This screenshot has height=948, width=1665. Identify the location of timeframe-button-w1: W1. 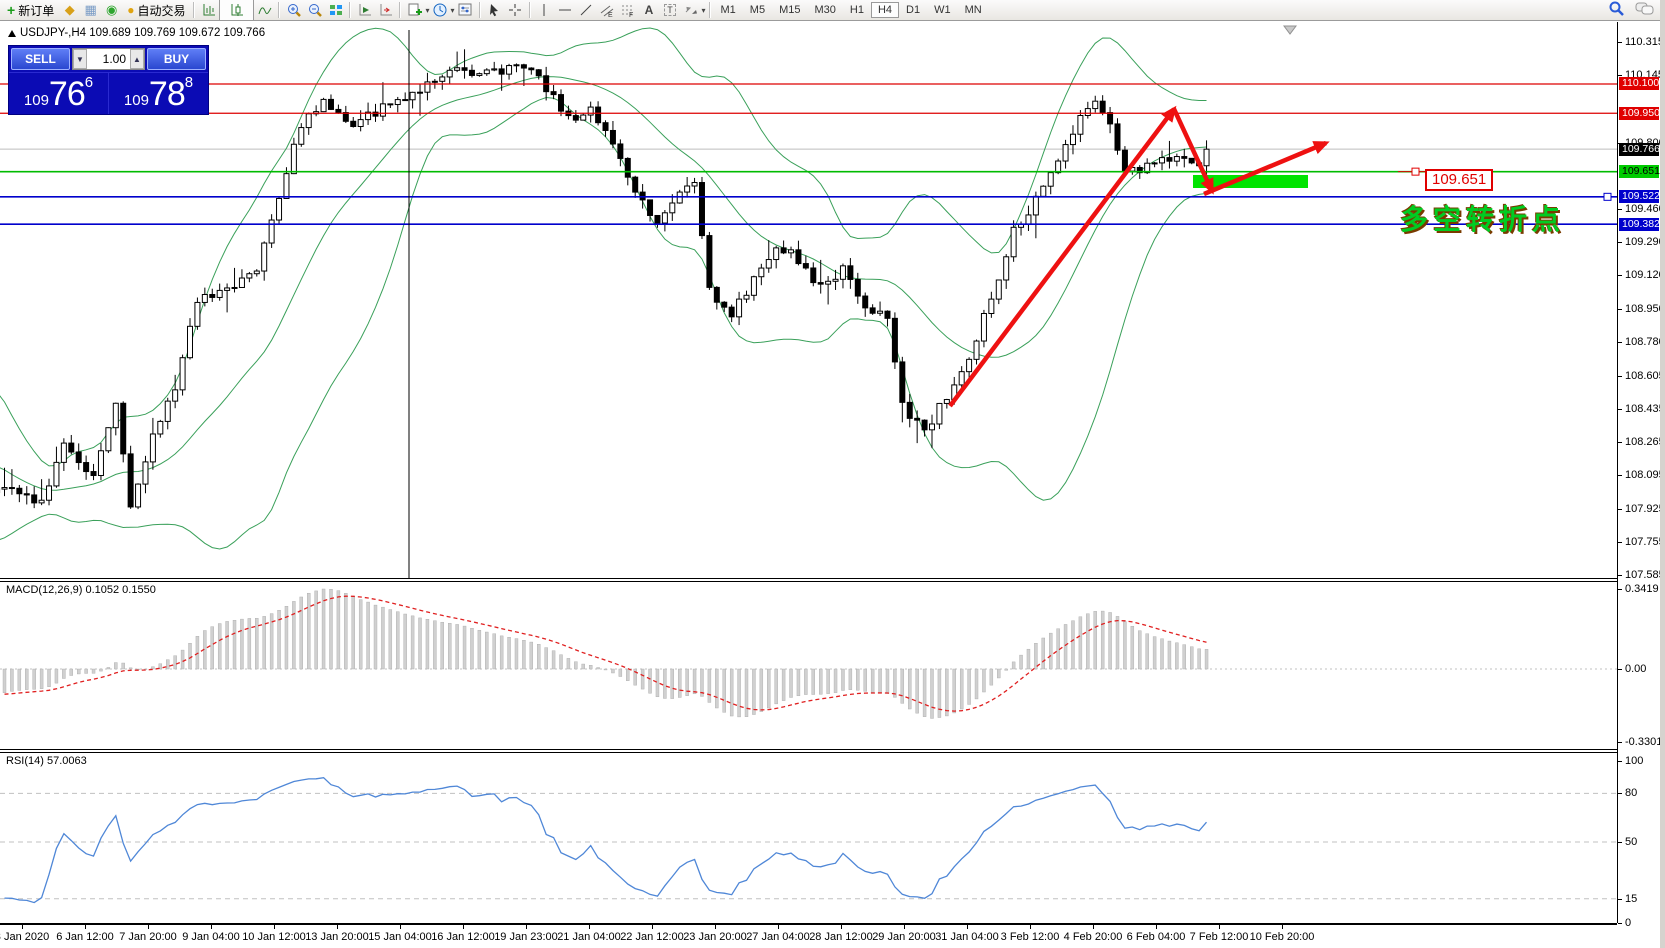
(942, 10).